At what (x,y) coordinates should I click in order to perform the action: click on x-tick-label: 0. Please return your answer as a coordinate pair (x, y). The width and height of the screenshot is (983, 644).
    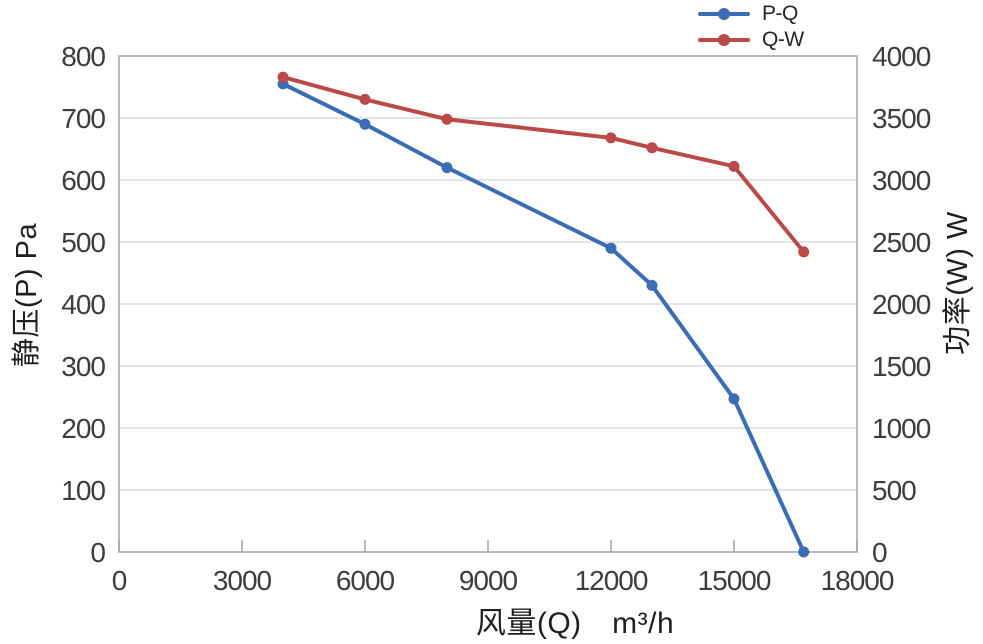
    Looking at the image, I should click on (119, 580).